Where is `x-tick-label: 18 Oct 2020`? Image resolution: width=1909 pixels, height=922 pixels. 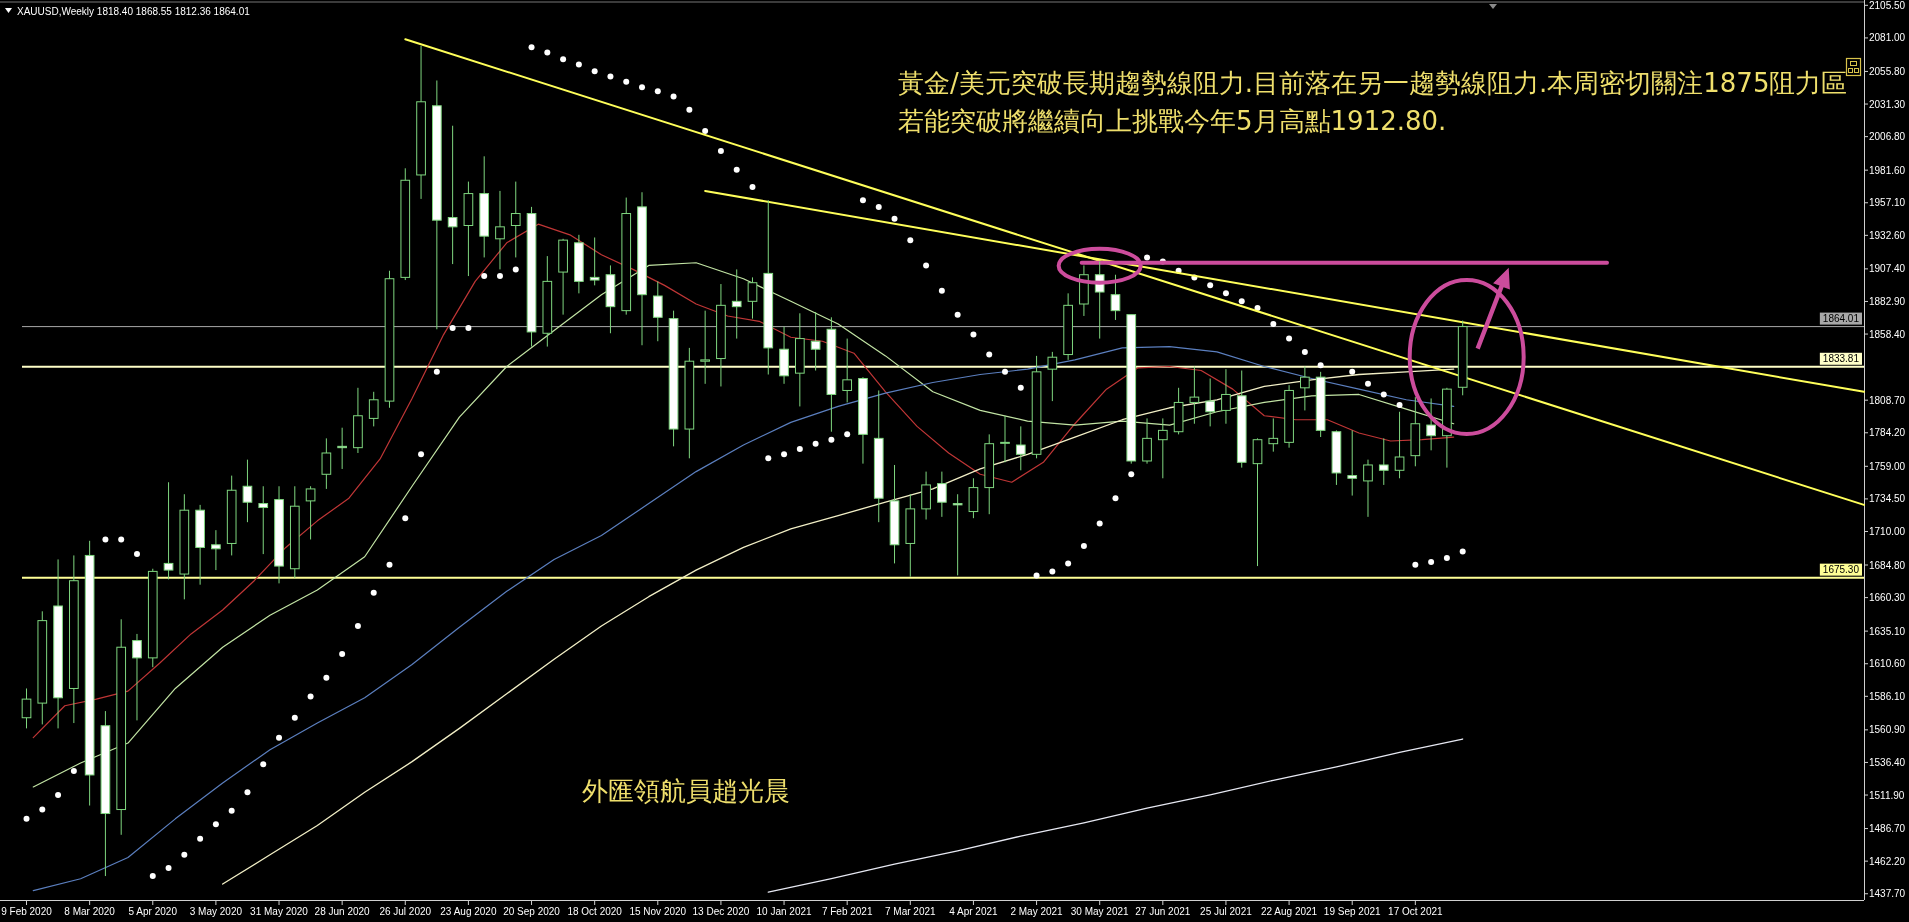
x-tick-label: 18 Oct 2020 is located at coordinates (595, 911).